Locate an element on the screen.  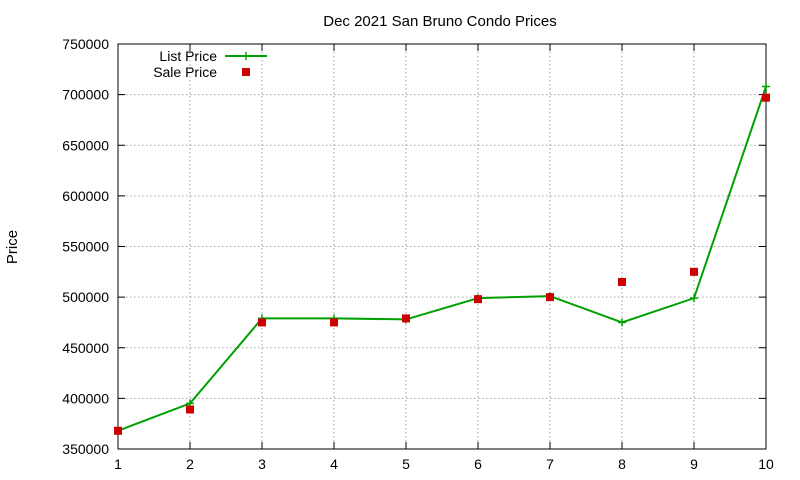
y-tick-label: 750000 is located at coordinates (85, 44).